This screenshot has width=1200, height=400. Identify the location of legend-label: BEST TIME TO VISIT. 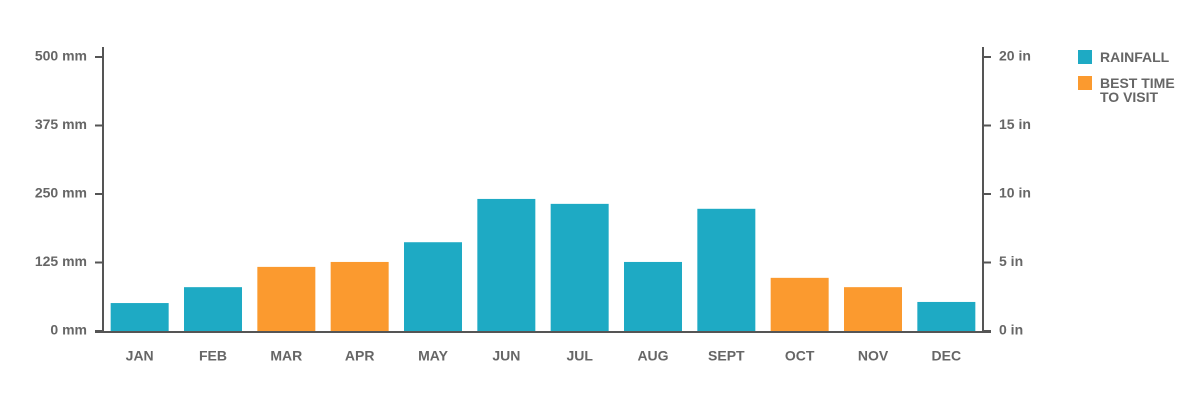
(1137, 90).